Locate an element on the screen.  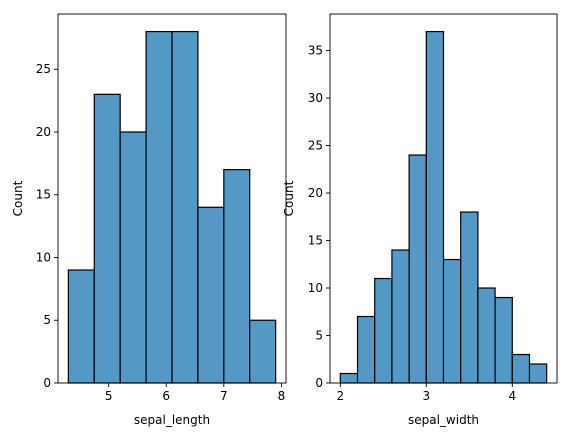
y-tick-label-sepal-length-1: 5 is located at coordinates (47, 320).